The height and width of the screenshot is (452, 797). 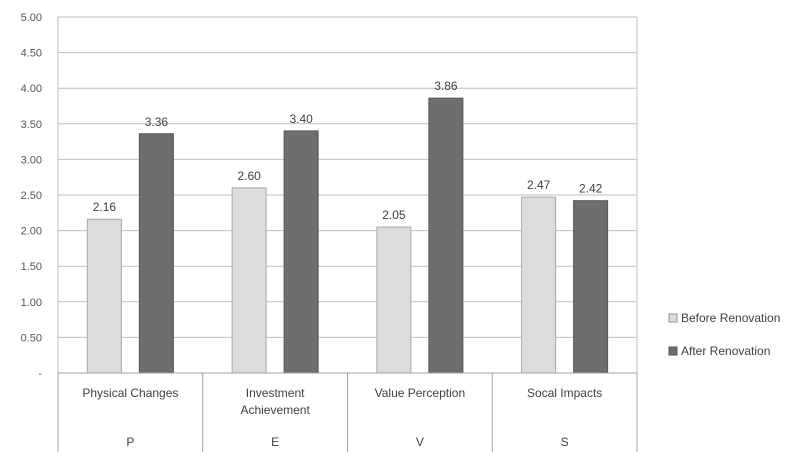 I want to click on x-group-label: V, so click(x=420, y=442).